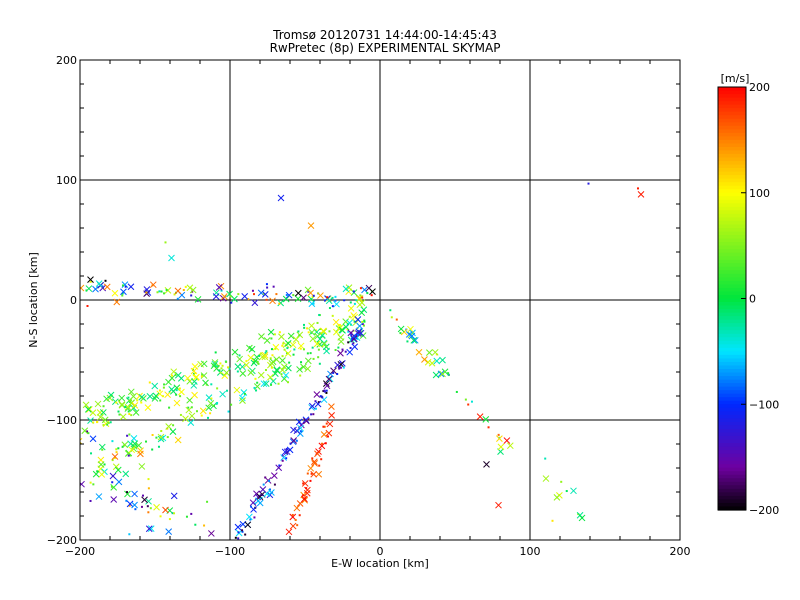  Describe the element at coordinates (764, 404) in the screenshot. I see `colorbar-tick-label: −100` at that location.